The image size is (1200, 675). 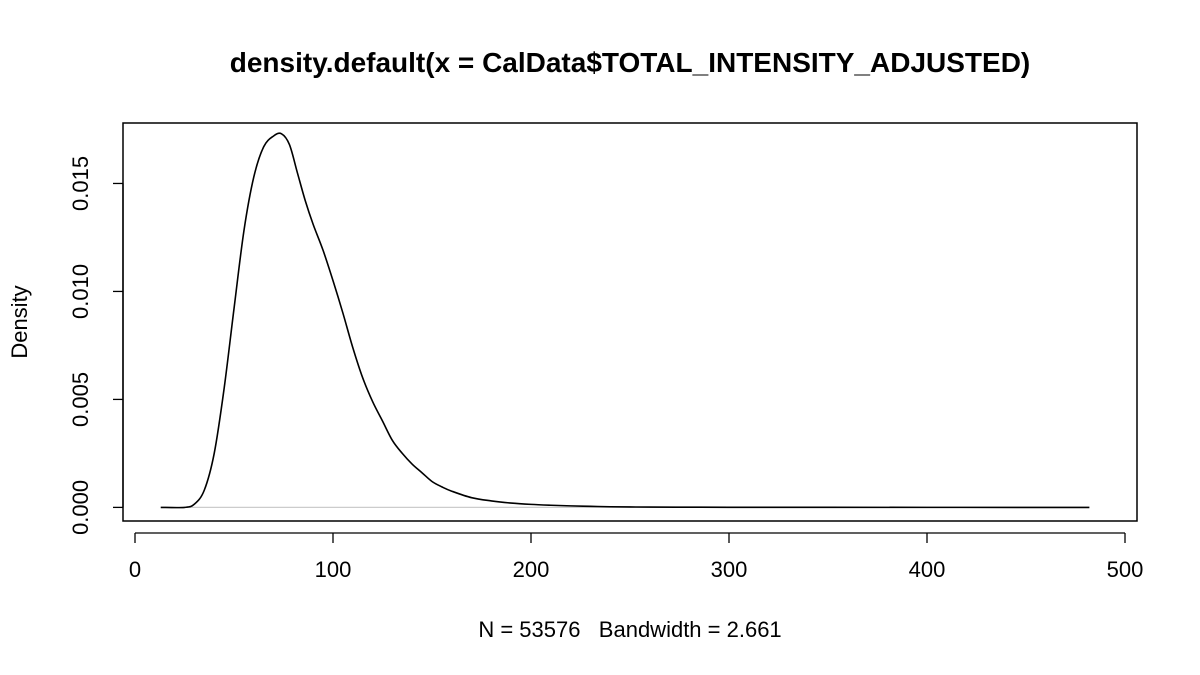 I want to click on x-tick-label: 0, so click(x=135, y=569).